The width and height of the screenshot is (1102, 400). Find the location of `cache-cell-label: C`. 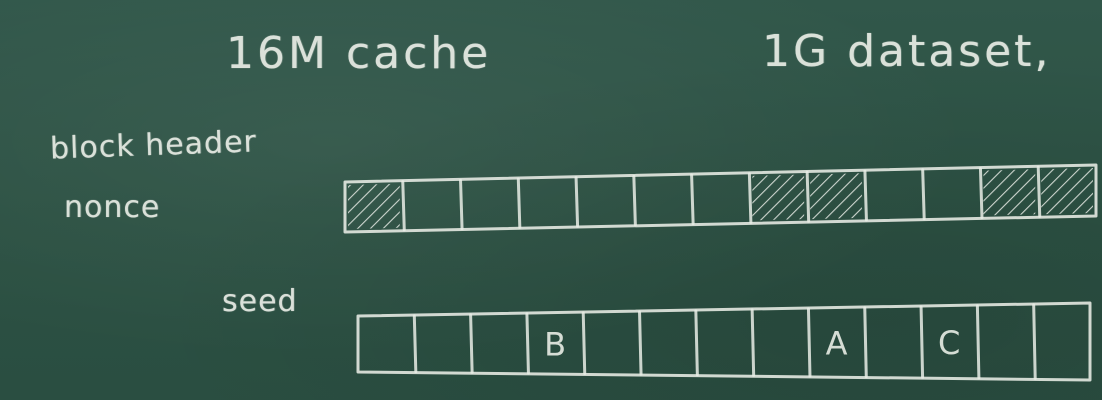

cache-cell-label: C is located at coordinates (949, 343).